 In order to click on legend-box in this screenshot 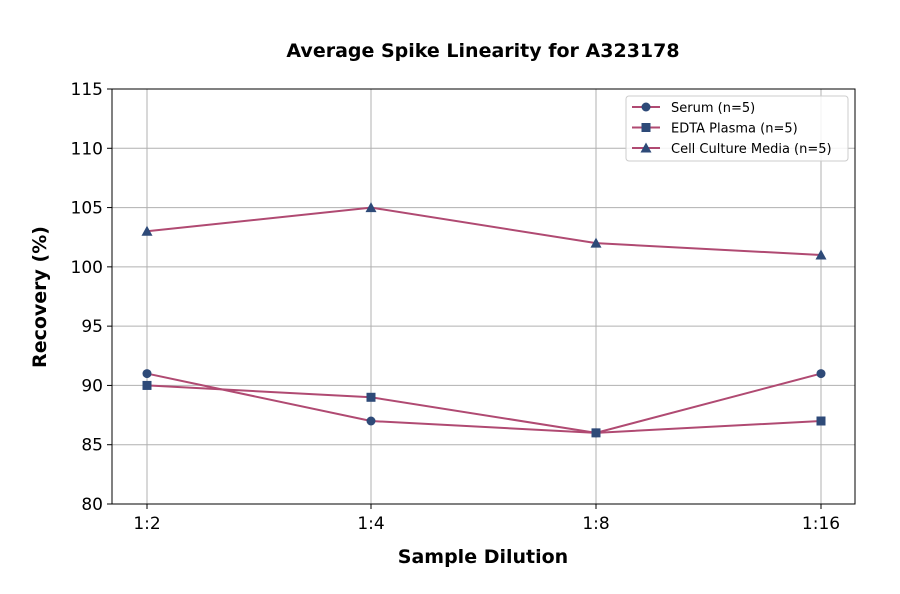, I will do `click(737, 128)`.